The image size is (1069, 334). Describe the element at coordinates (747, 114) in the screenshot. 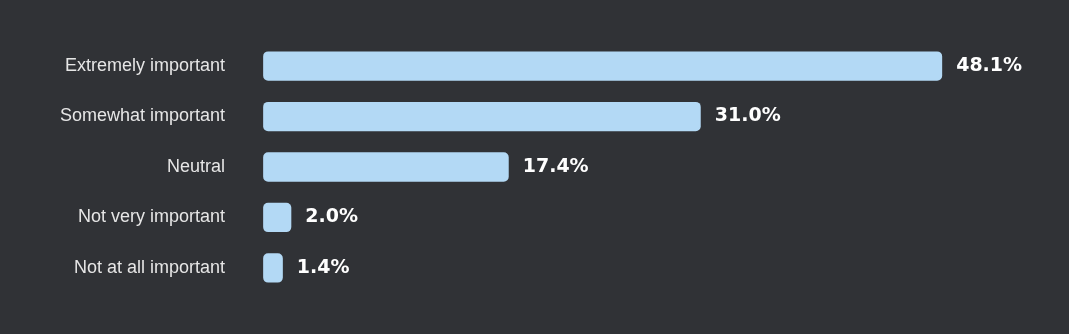

I see `data-label: 31.0%` at that location.